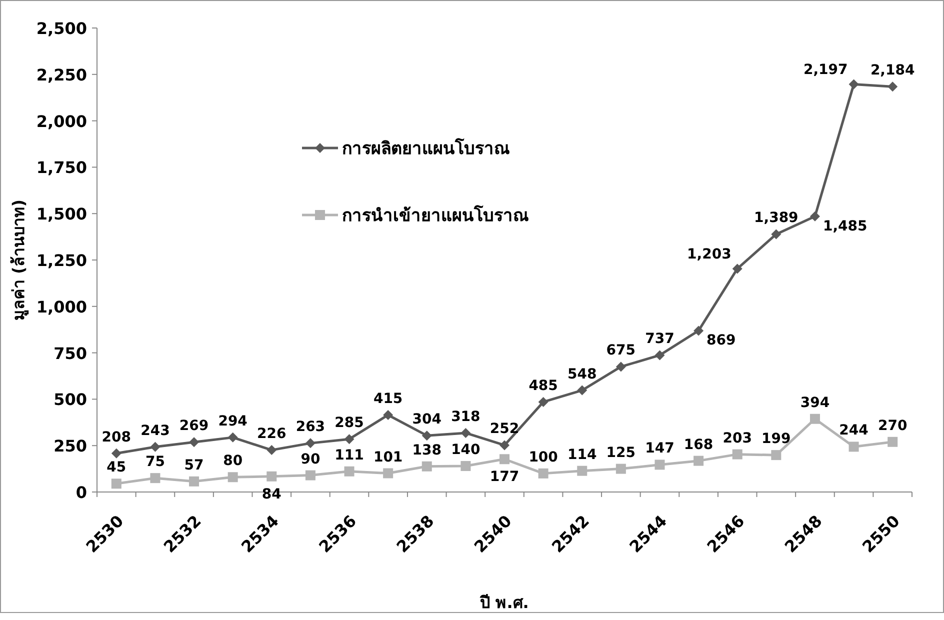  Describe the element at coordinates (81, 492) in the screenshot. I see `y-tick-label: 0` at that location.